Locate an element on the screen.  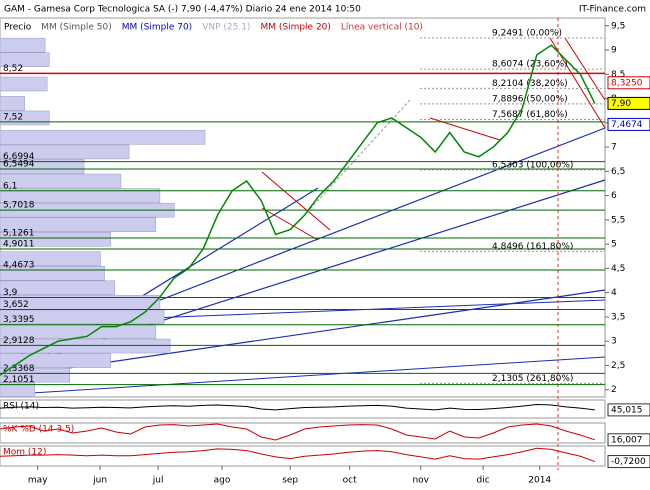
x-tick-label: 2014 is located at coordinates (539, 481).